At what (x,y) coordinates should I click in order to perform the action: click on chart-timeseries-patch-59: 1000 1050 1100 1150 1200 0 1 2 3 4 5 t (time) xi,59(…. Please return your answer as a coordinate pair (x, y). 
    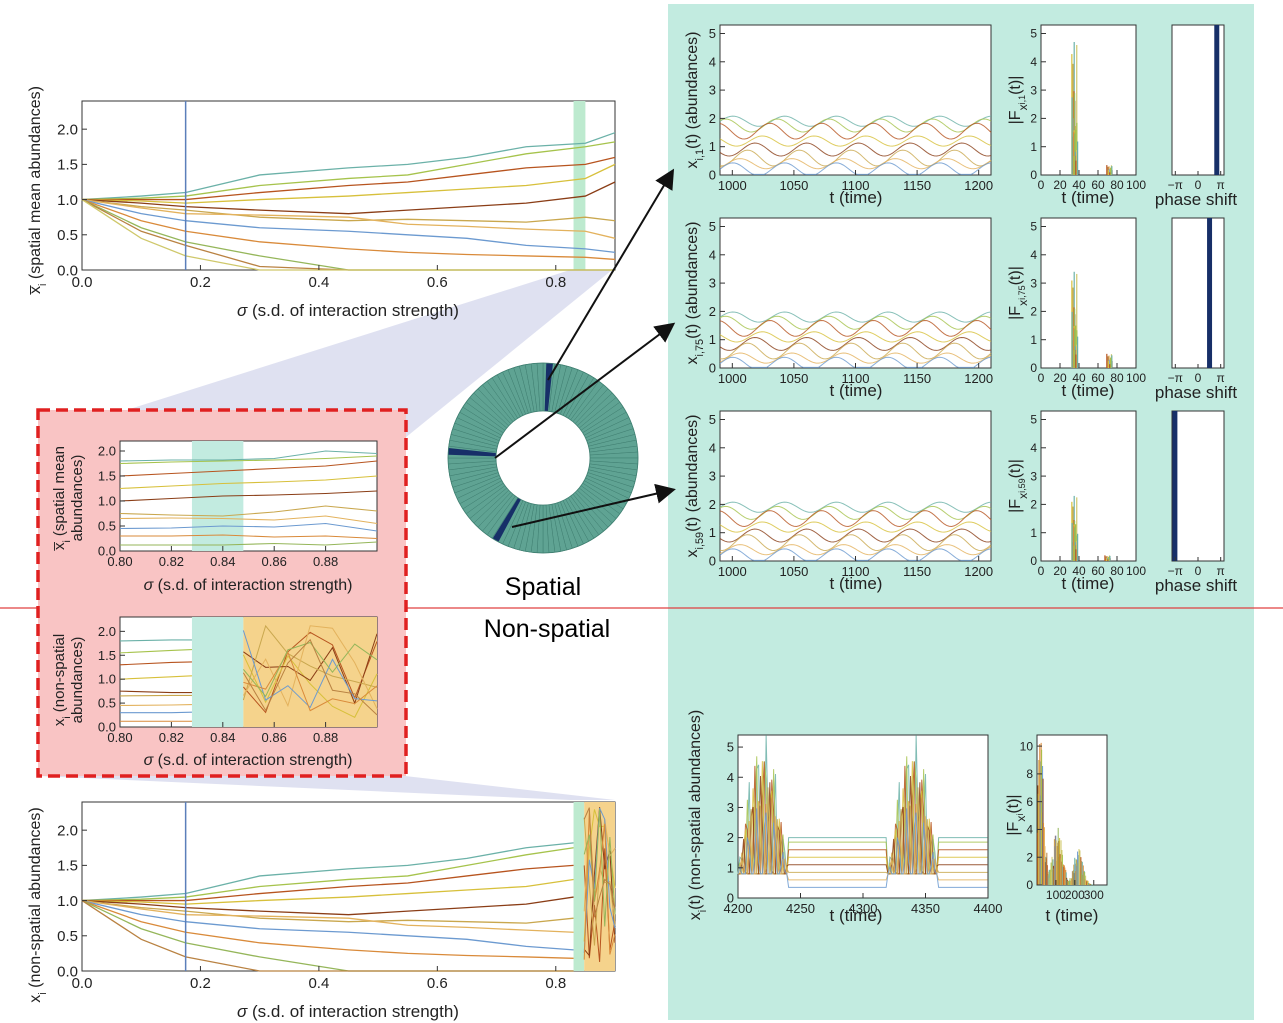
    Looking at the image, I should click on (838, 501).